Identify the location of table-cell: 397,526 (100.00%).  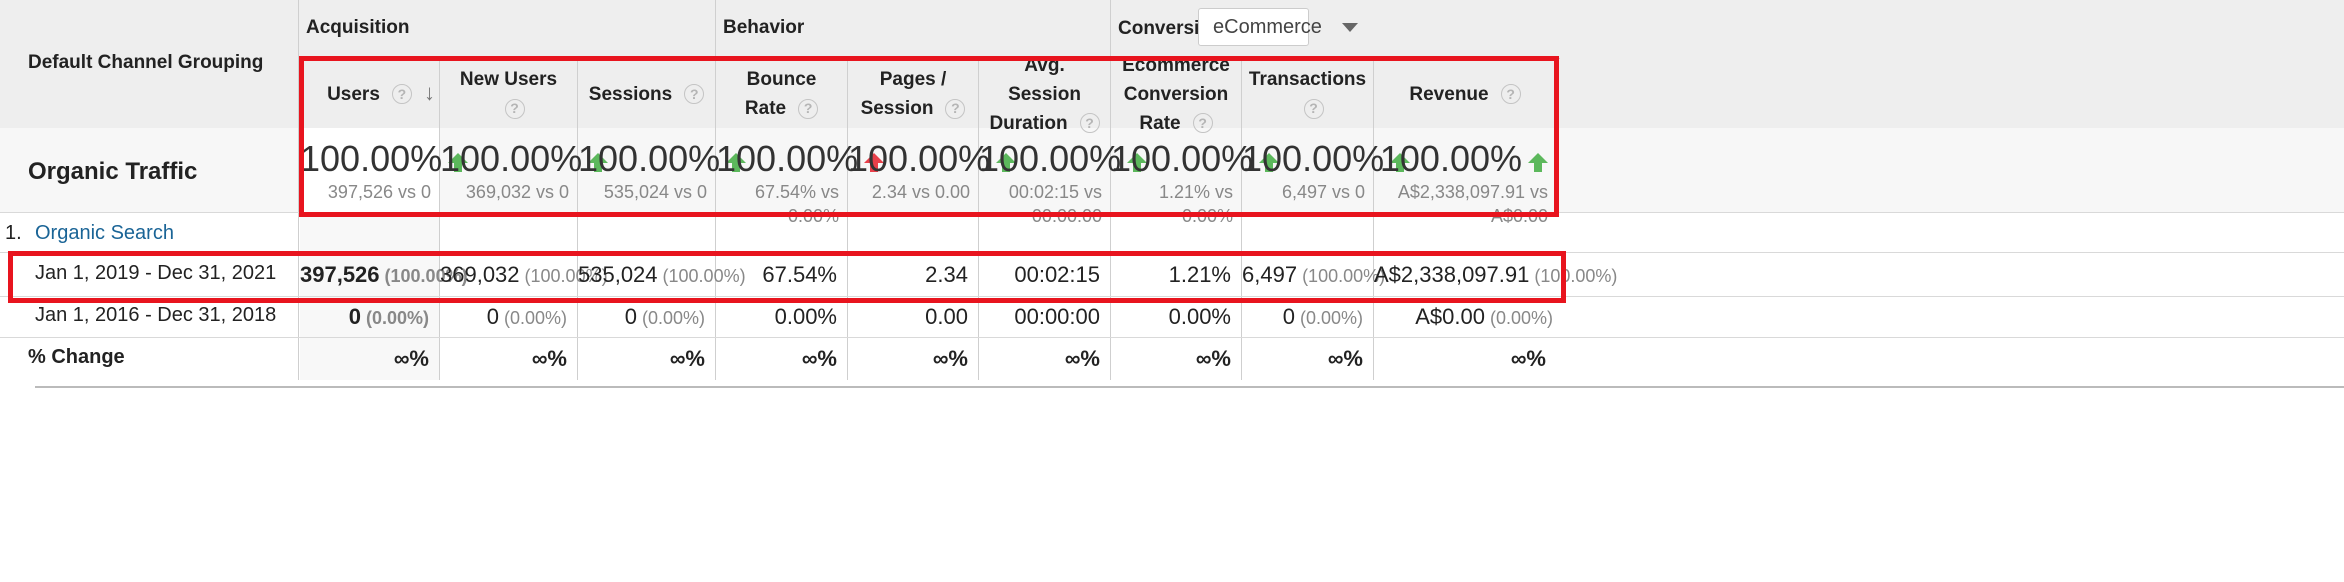
(384, 275).